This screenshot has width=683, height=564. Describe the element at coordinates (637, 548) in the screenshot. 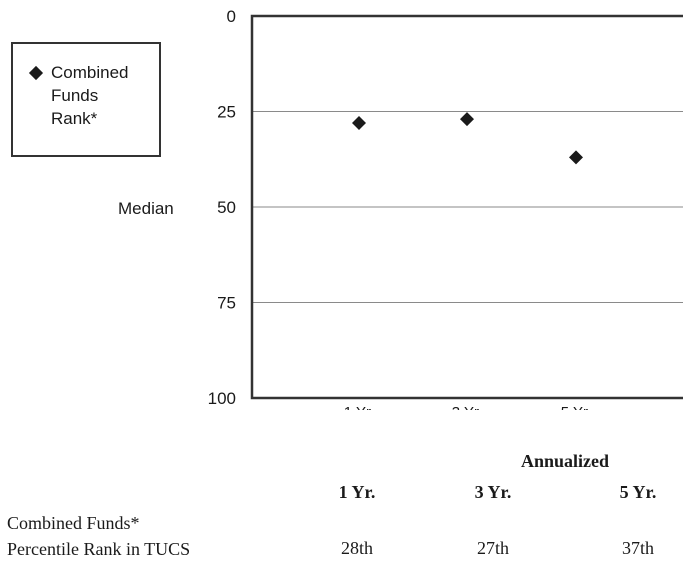

I see `table-cell: 37th` at that location.